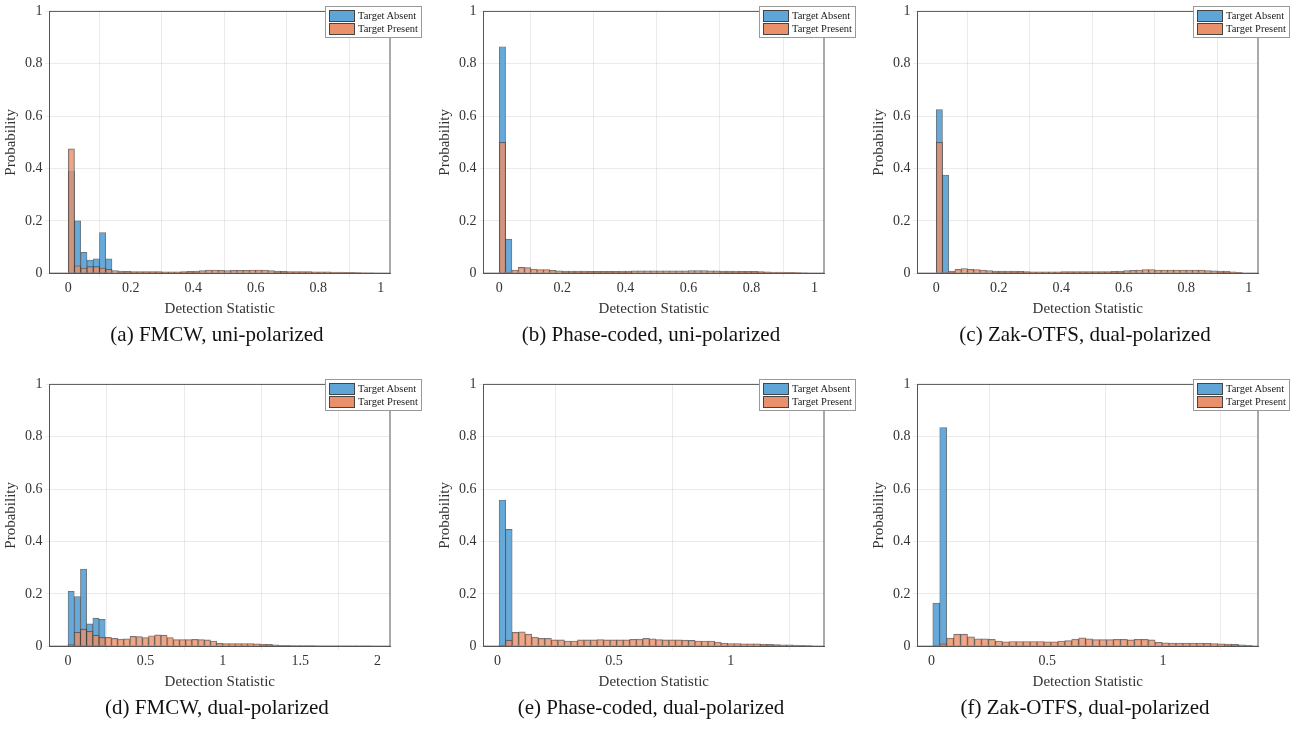 The width and height of the screenshot is (1304, 746). What do you see at coordinates (651, 334) in the screenshot?
I see `text: (b) Phase-coded, uni-polarized` at bounding box center [651, 334].